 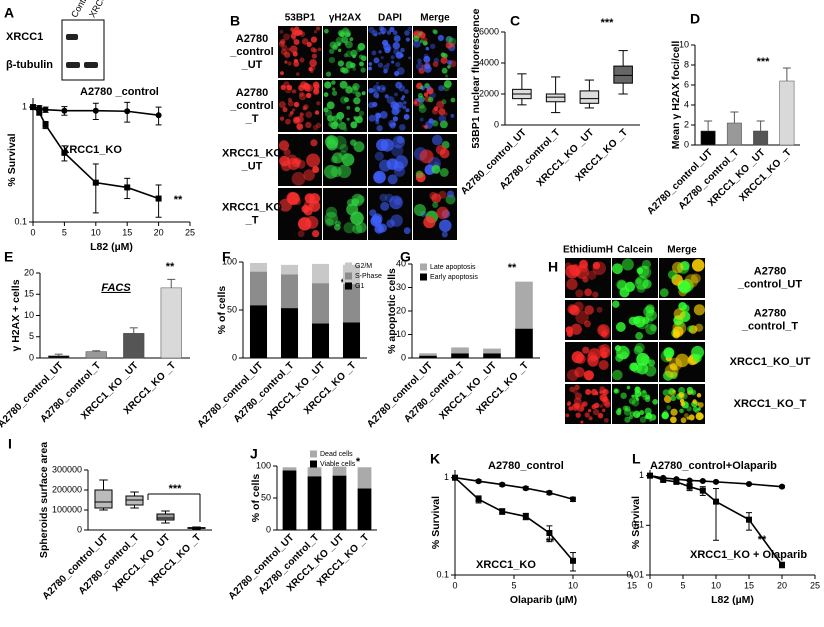 I want to click on x-tick-label: 0, so click(x=454, y=585).